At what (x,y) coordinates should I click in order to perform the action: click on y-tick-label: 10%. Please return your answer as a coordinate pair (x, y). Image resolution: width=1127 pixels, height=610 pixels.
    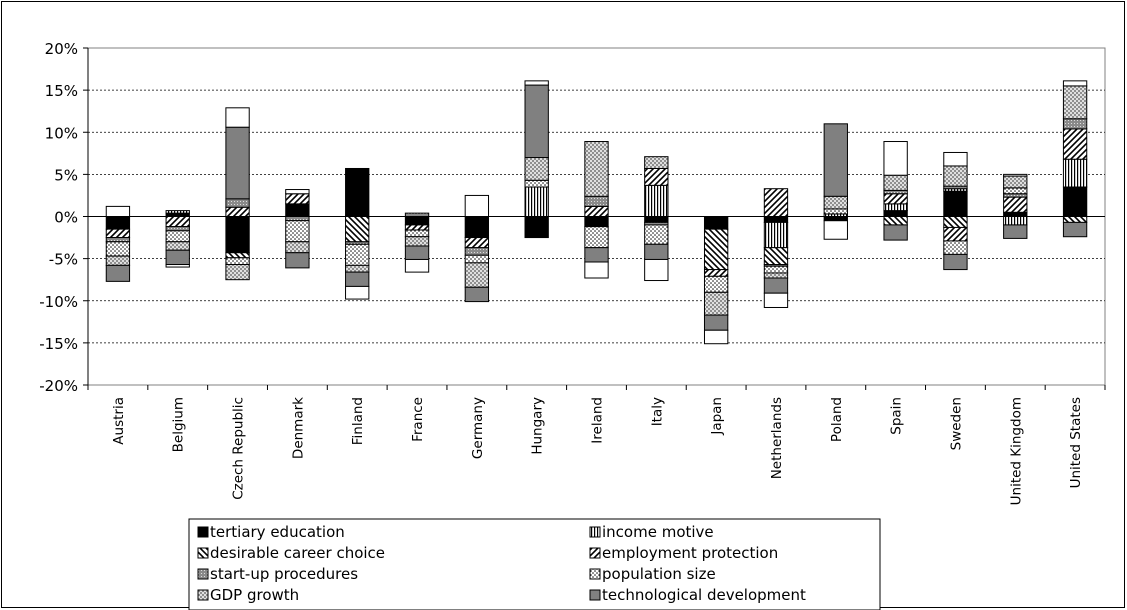
    Looking at the image, I should click on (61, 133).